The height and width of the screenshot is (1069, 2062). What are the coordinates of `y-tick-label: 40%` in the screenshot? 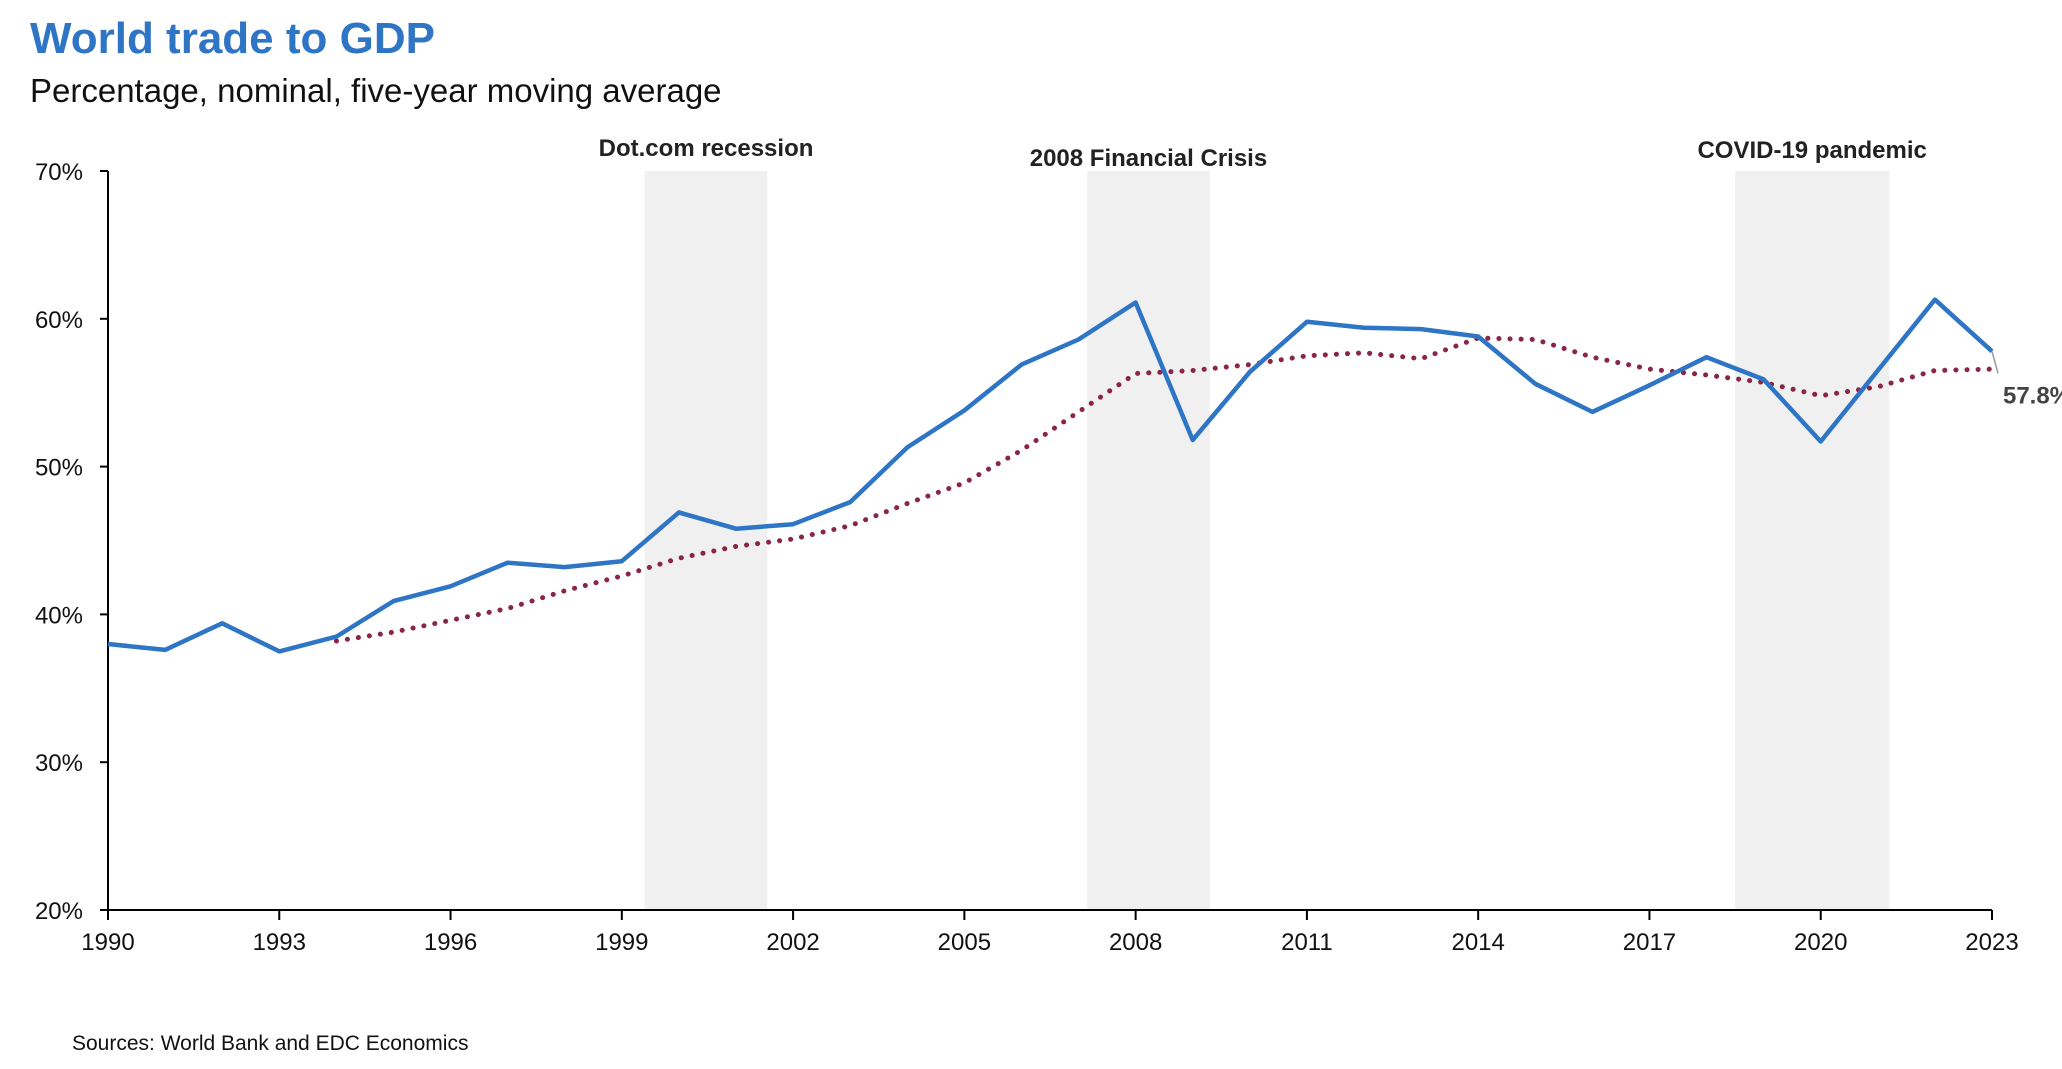 It's located at (59, 615).